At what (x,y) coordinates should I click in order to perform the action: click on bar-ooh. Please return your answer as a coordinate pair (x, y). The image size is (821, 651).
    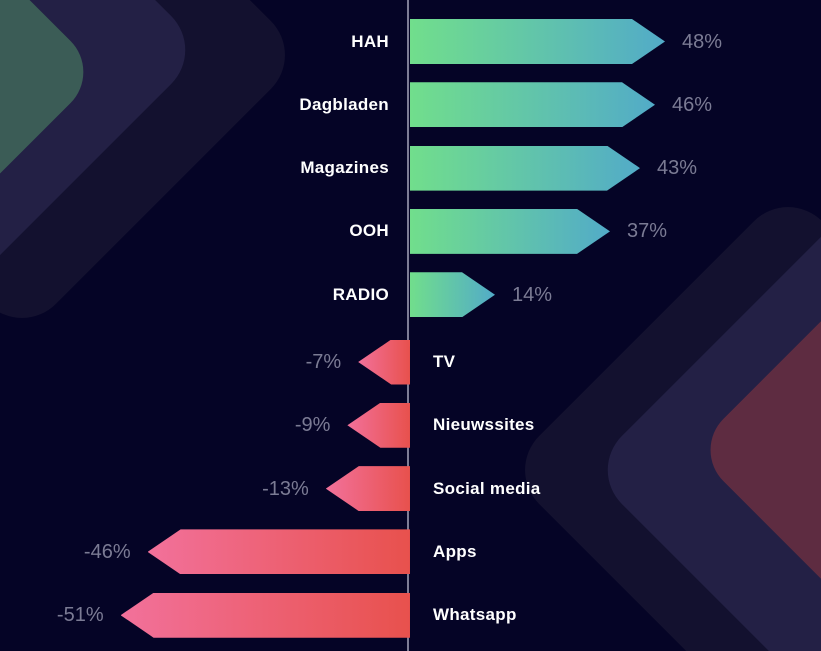
    Looking at the image, I should click on (510, 231).